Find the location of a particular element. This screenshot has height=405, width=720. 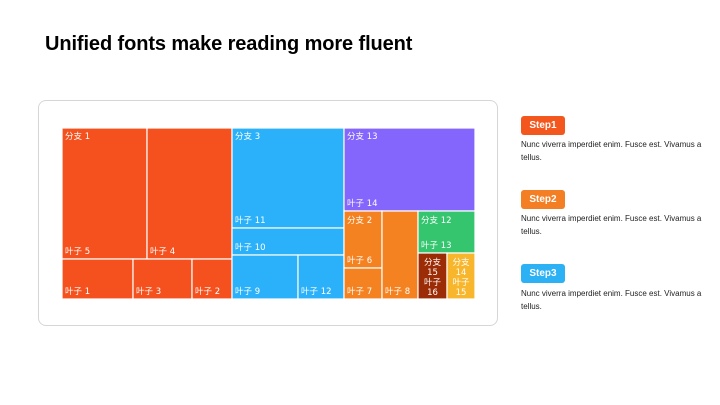

branch-2-label: 分支 2 is located at coordinates (359, 220).